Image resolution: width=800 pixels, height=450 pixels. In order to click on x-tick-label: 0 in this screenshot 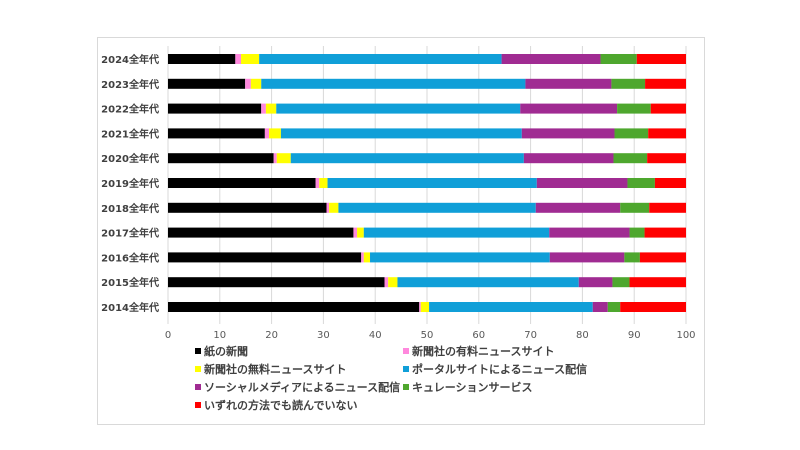, I will do `click(168, 335)`.